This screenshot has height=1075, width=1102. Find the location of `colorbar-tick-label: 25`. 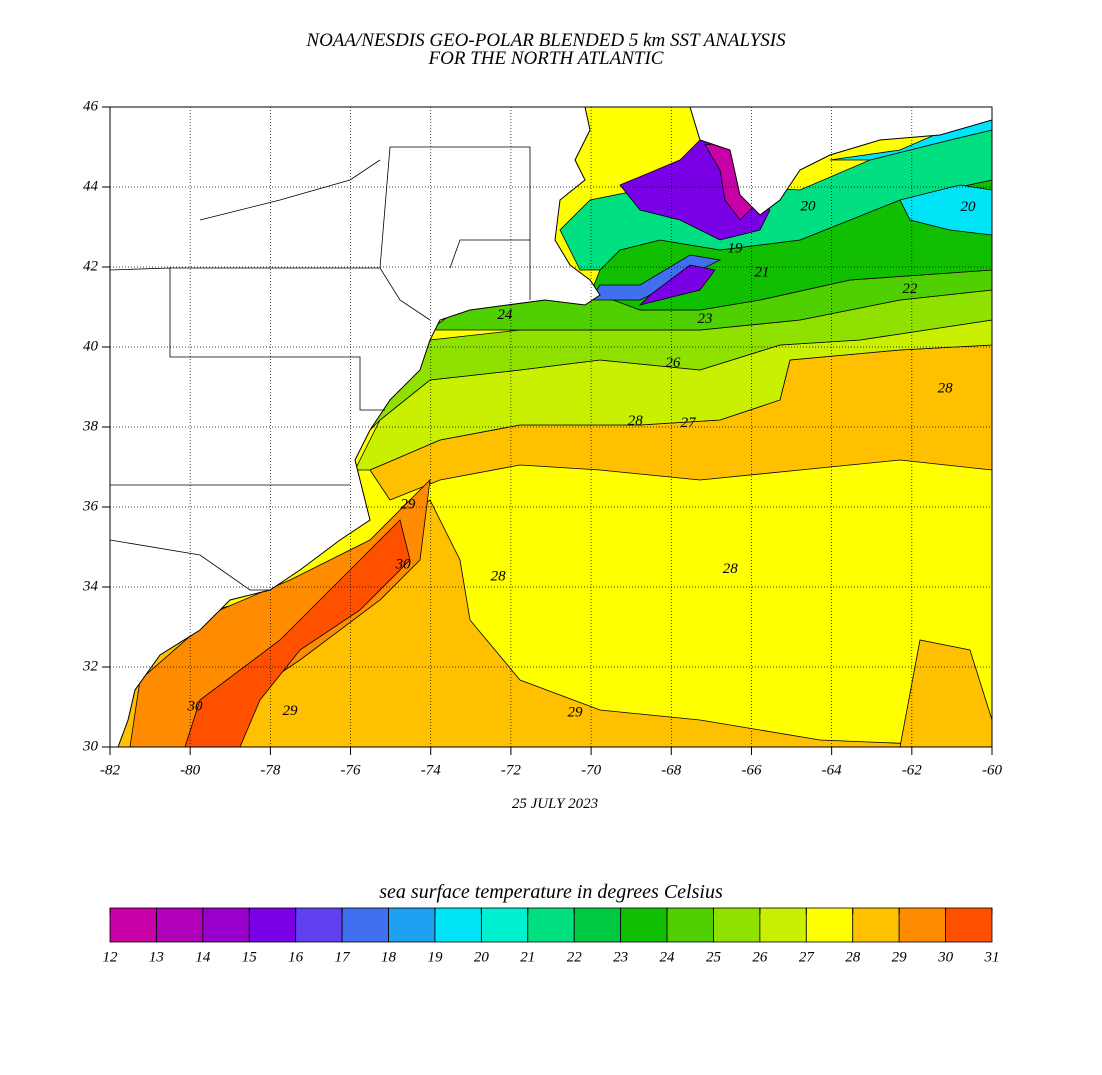

colorbar-tick-label: 25 is located at coordinates (714, 957).